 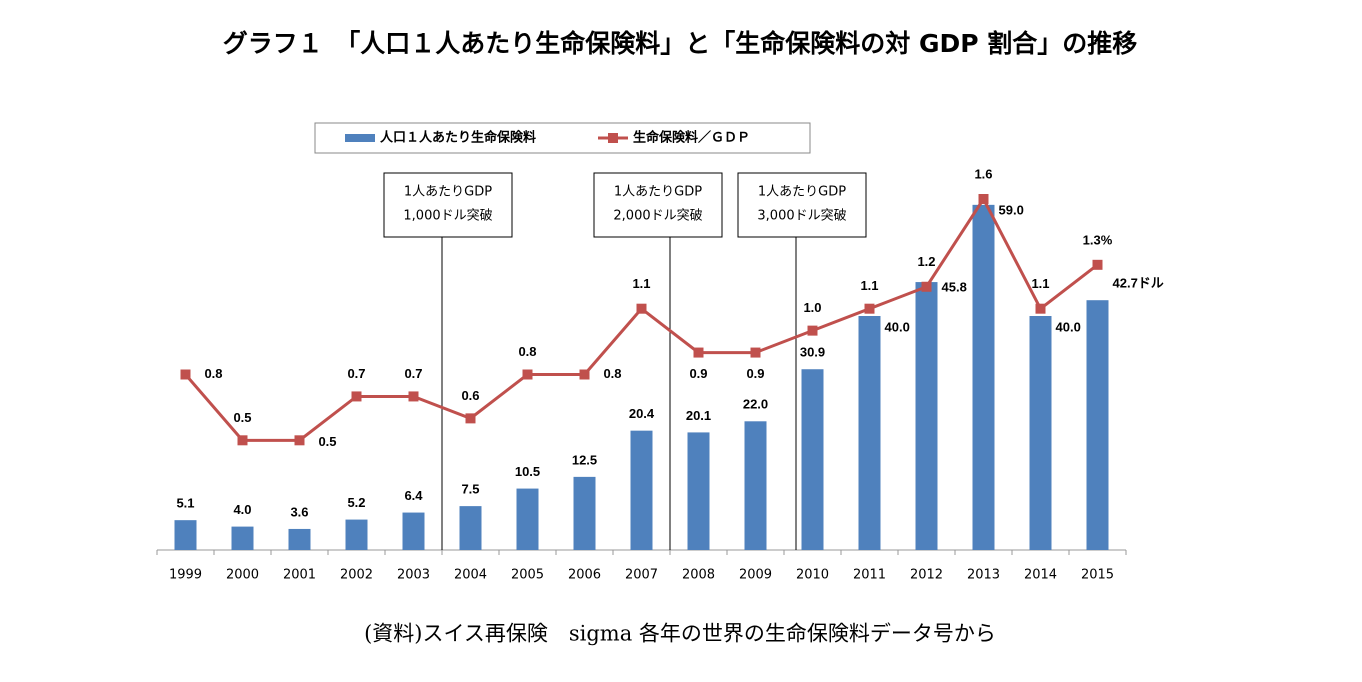 What do you see at coordinates (1040, 575) in the screenshot?
I see `x-tick-label: 2014` at bounding box center [1040, 575].